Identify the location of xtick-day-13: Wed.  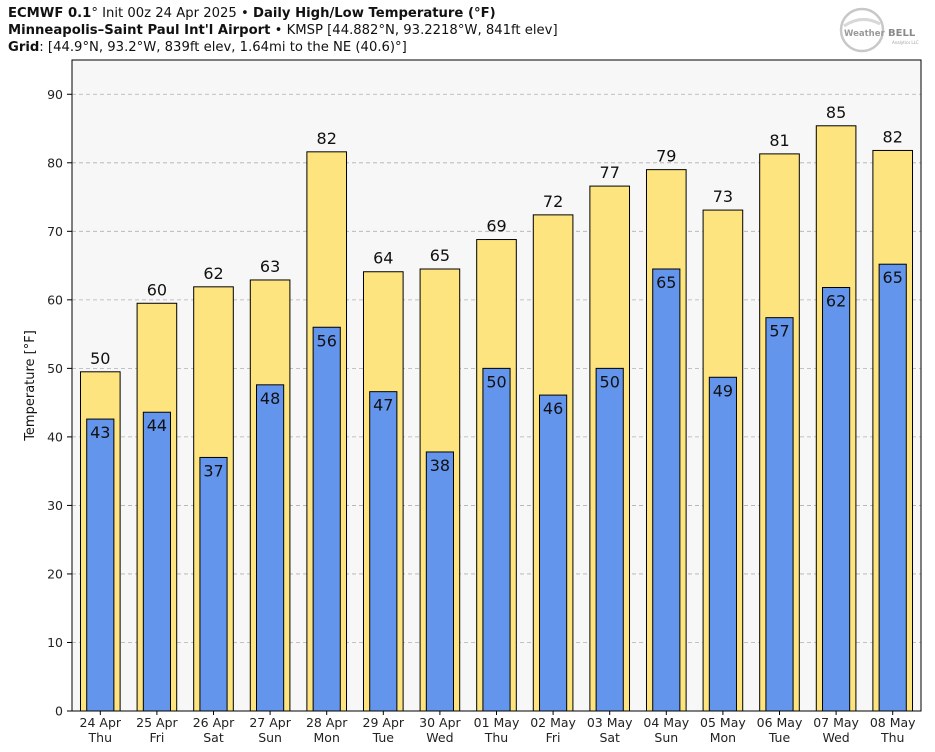
(835, 737).